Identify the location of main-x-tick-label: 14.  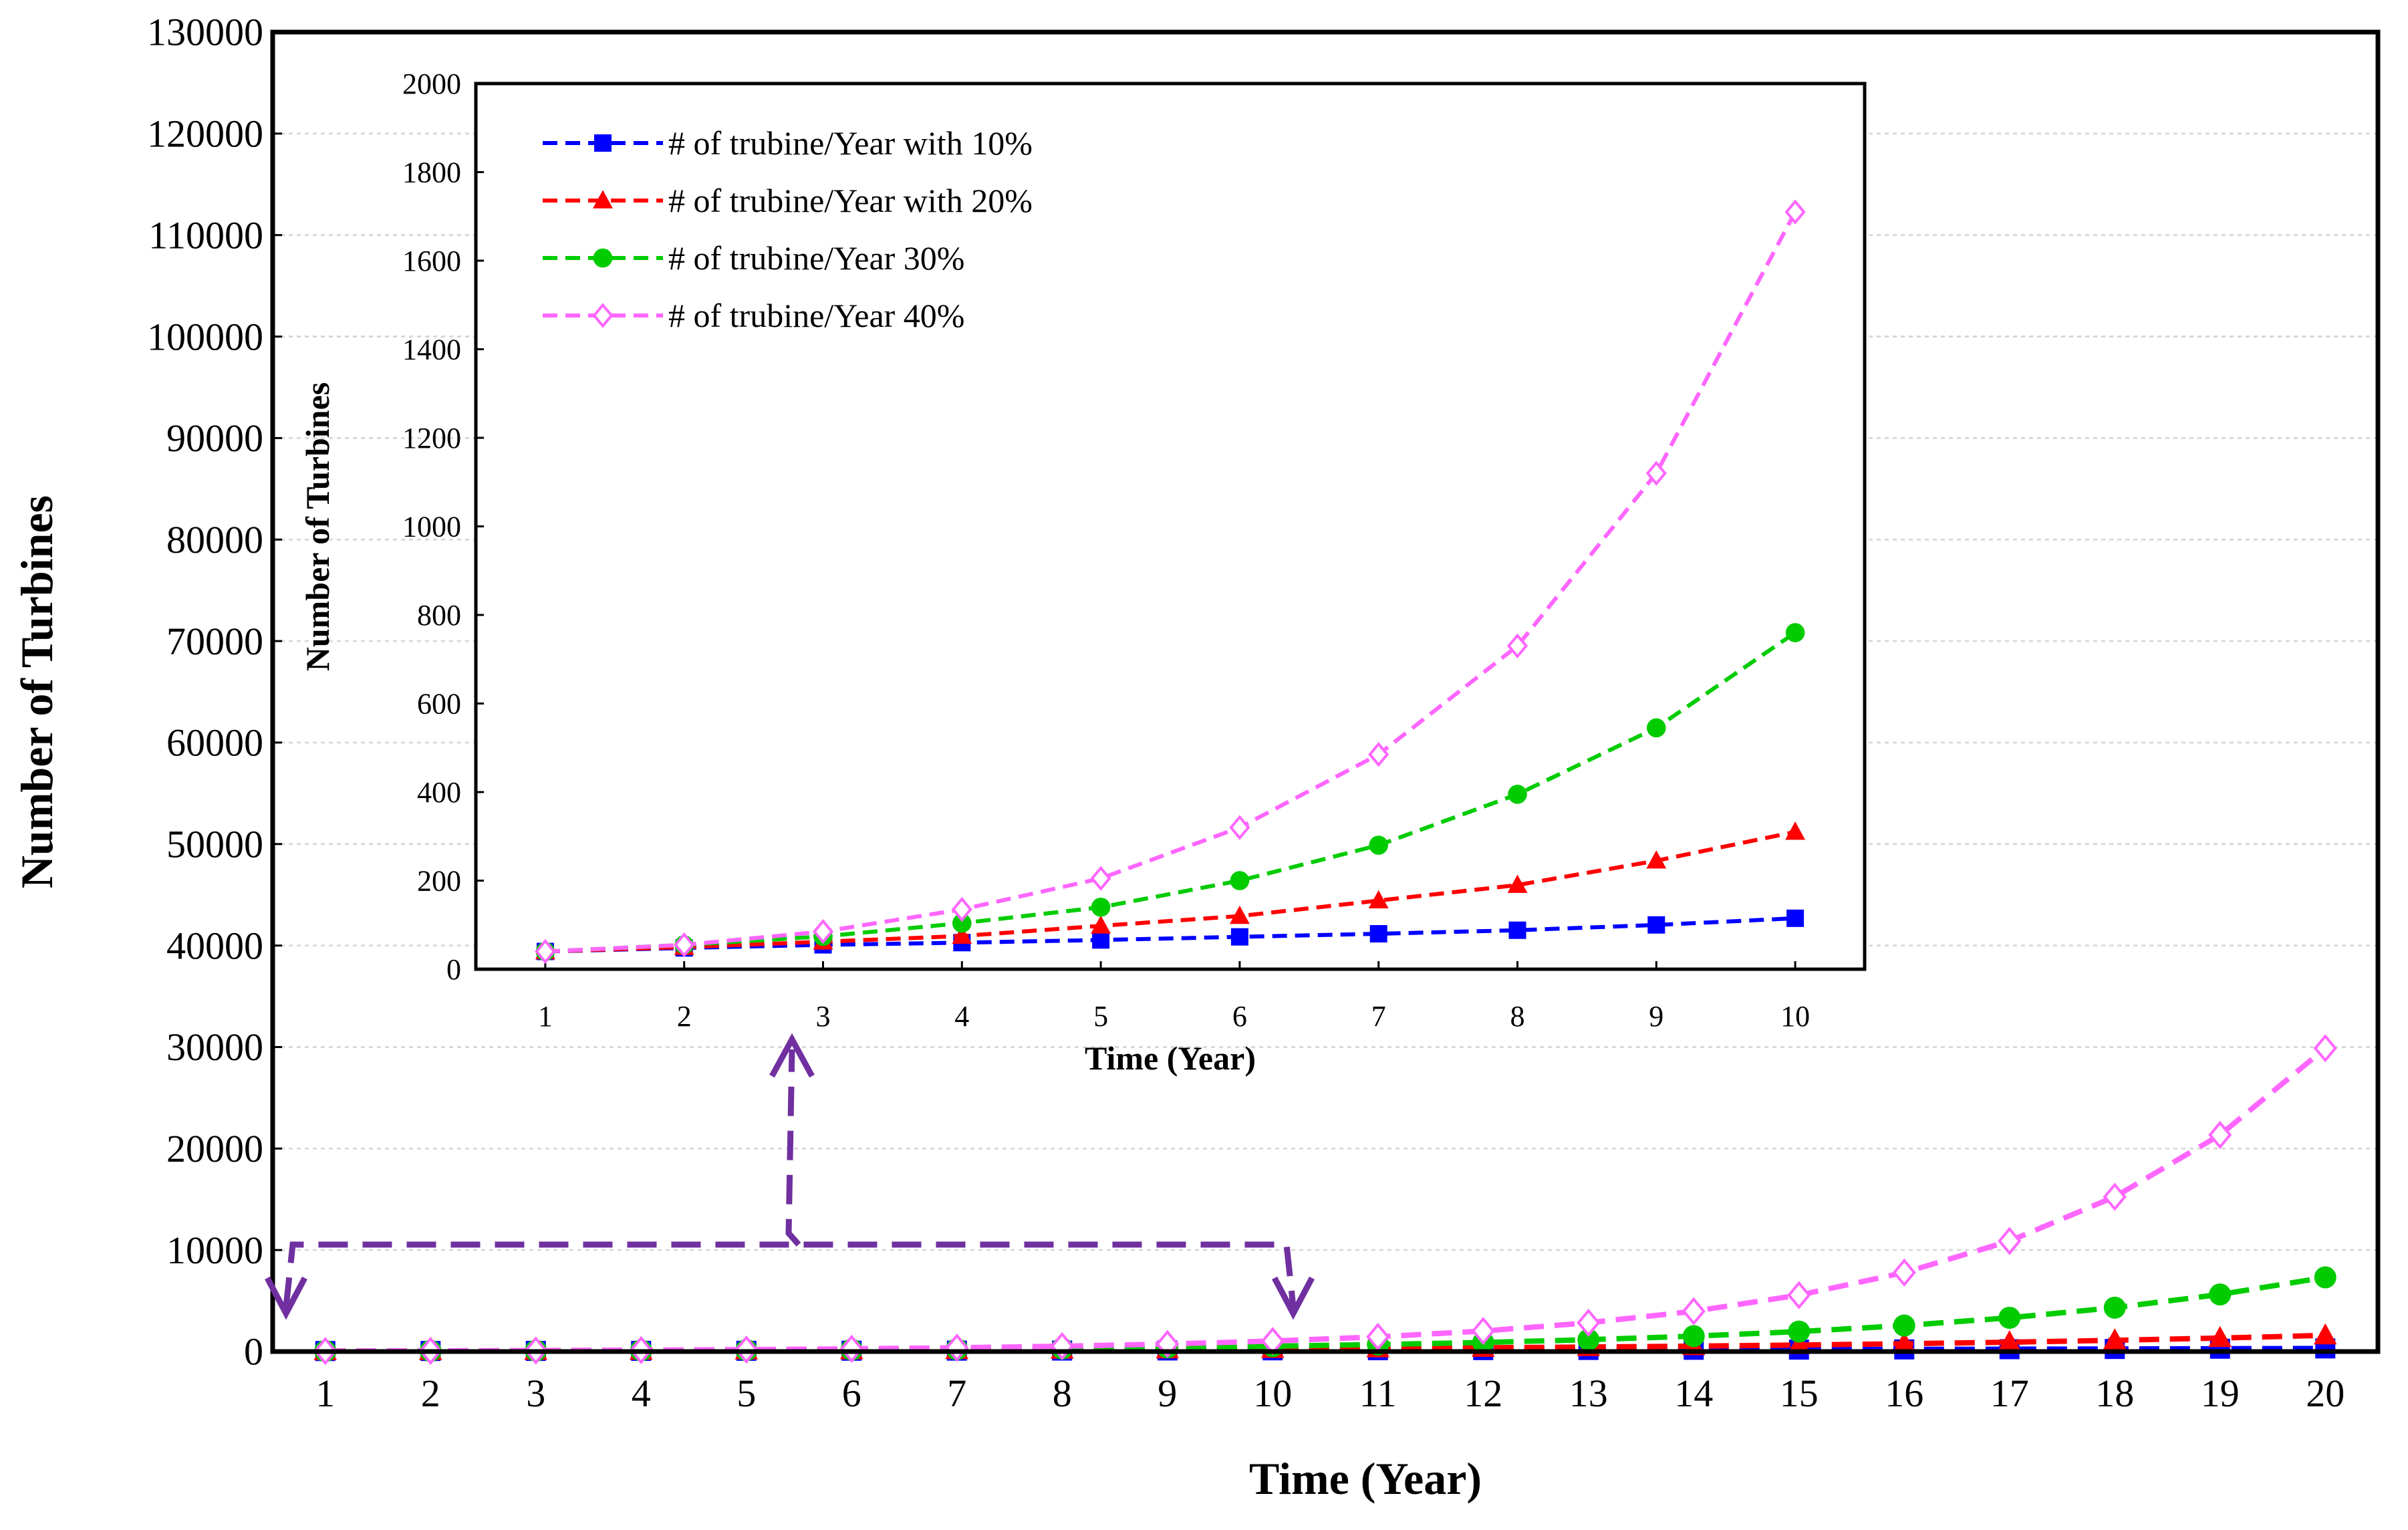
(1693, 1393).